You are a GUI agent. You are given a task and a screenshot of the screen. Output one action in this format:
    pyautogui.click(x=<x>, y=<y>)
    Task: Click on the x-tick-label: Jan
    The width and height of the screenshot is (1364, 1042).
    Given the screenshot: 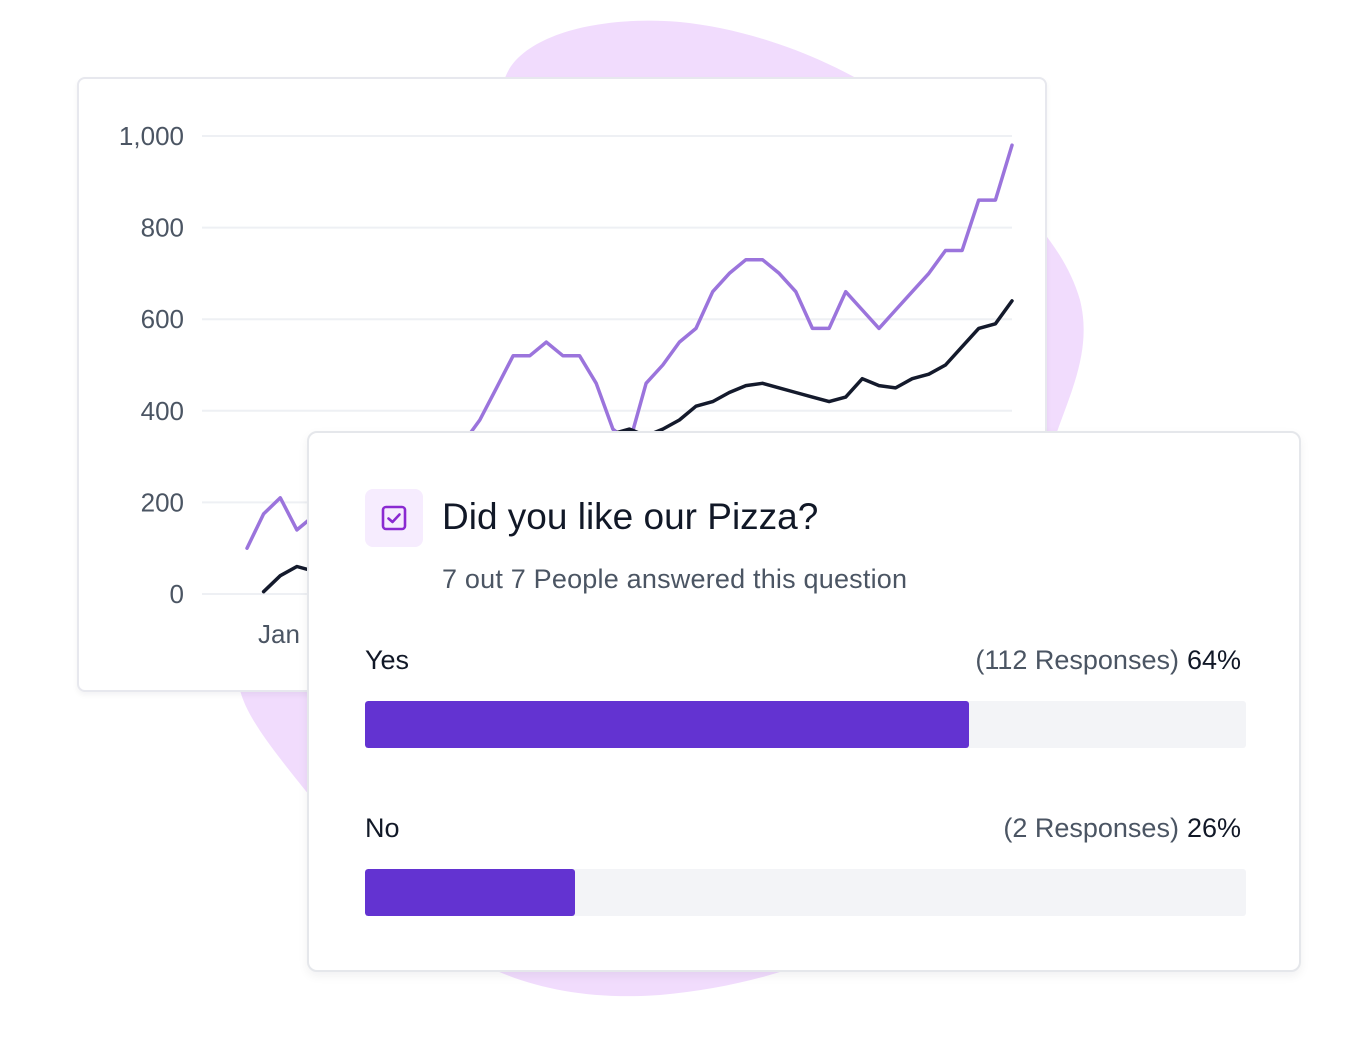 What is the action you would take?
    pyautogui.click(x=279, y=634)
    